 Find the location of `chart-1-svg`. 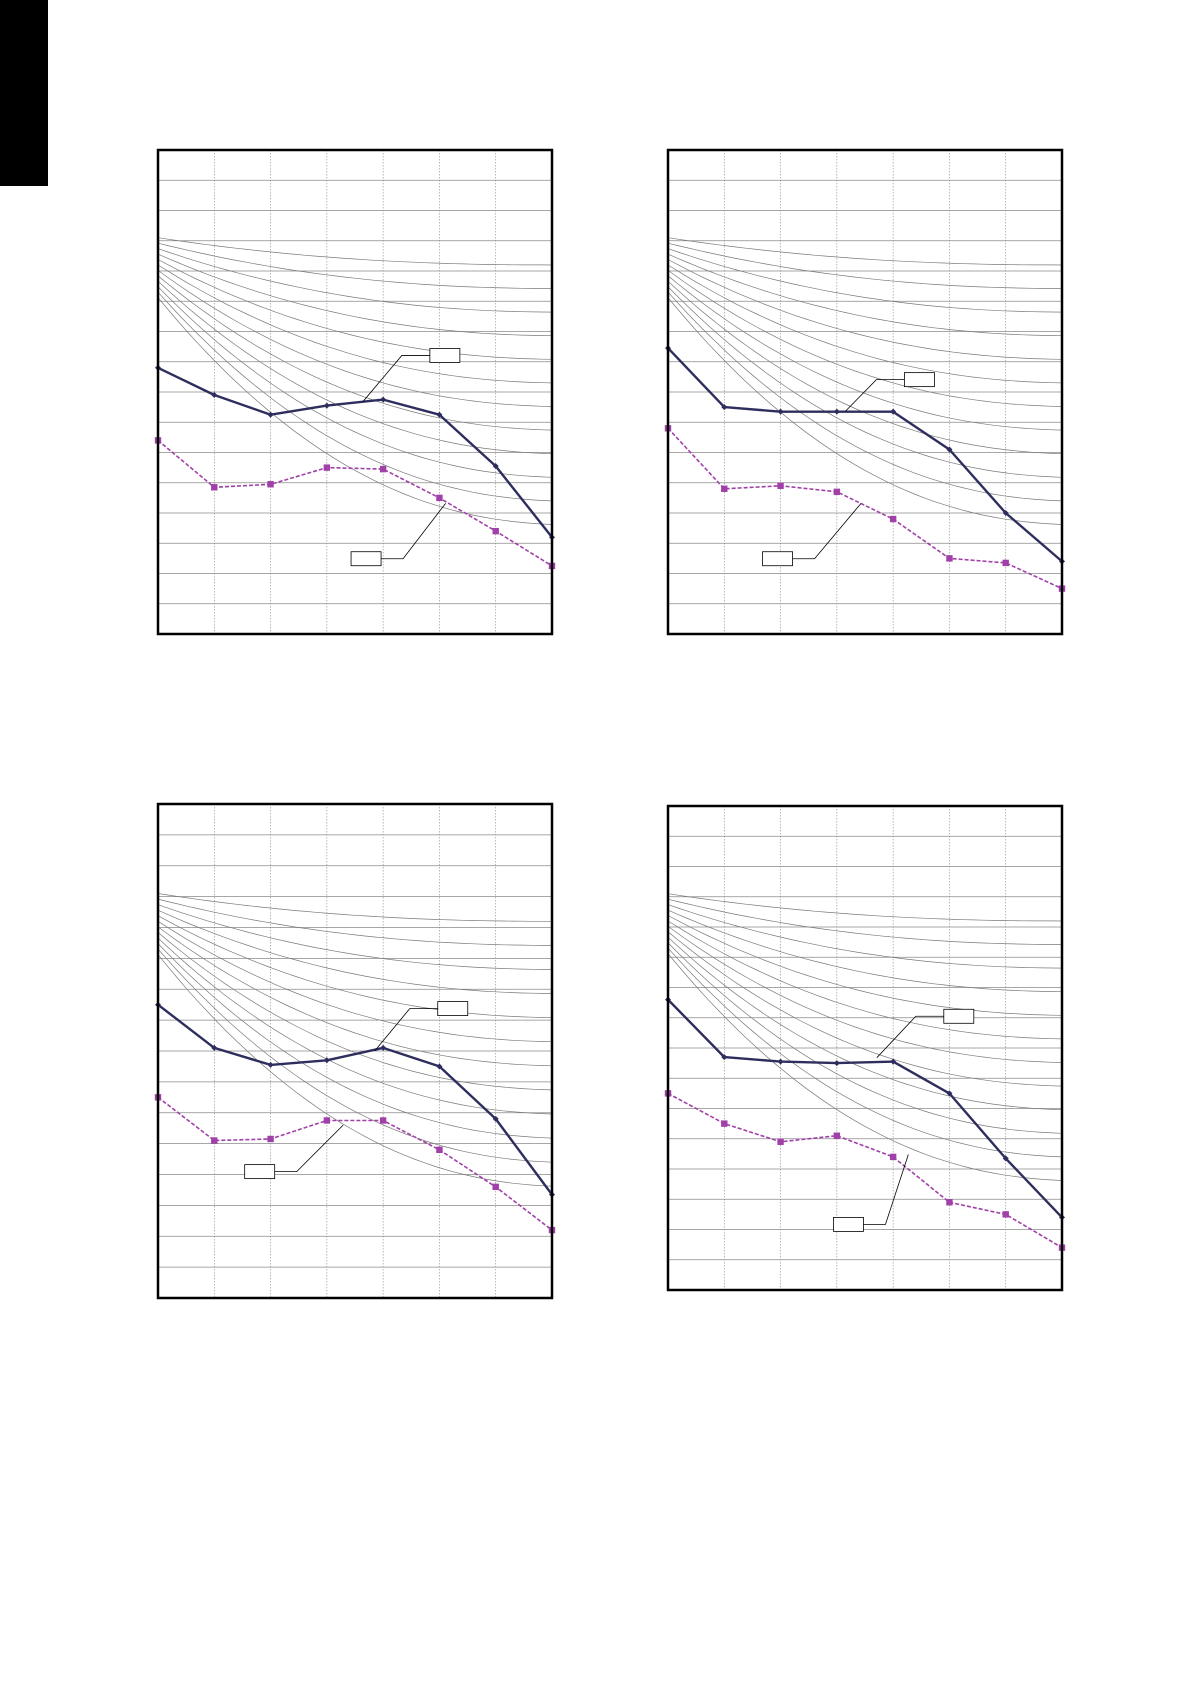

chart-1-svg is located at coordinates (355, 392).